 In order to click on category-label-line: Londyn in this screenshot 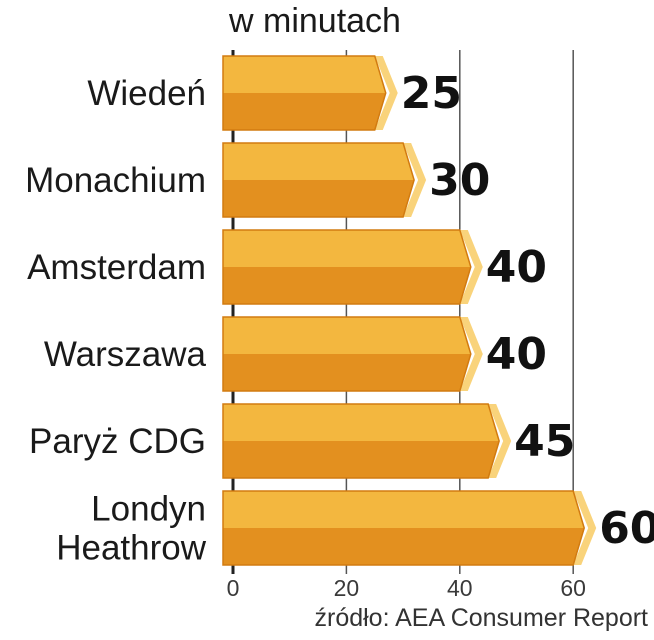, I will do `click(148, 509)`.